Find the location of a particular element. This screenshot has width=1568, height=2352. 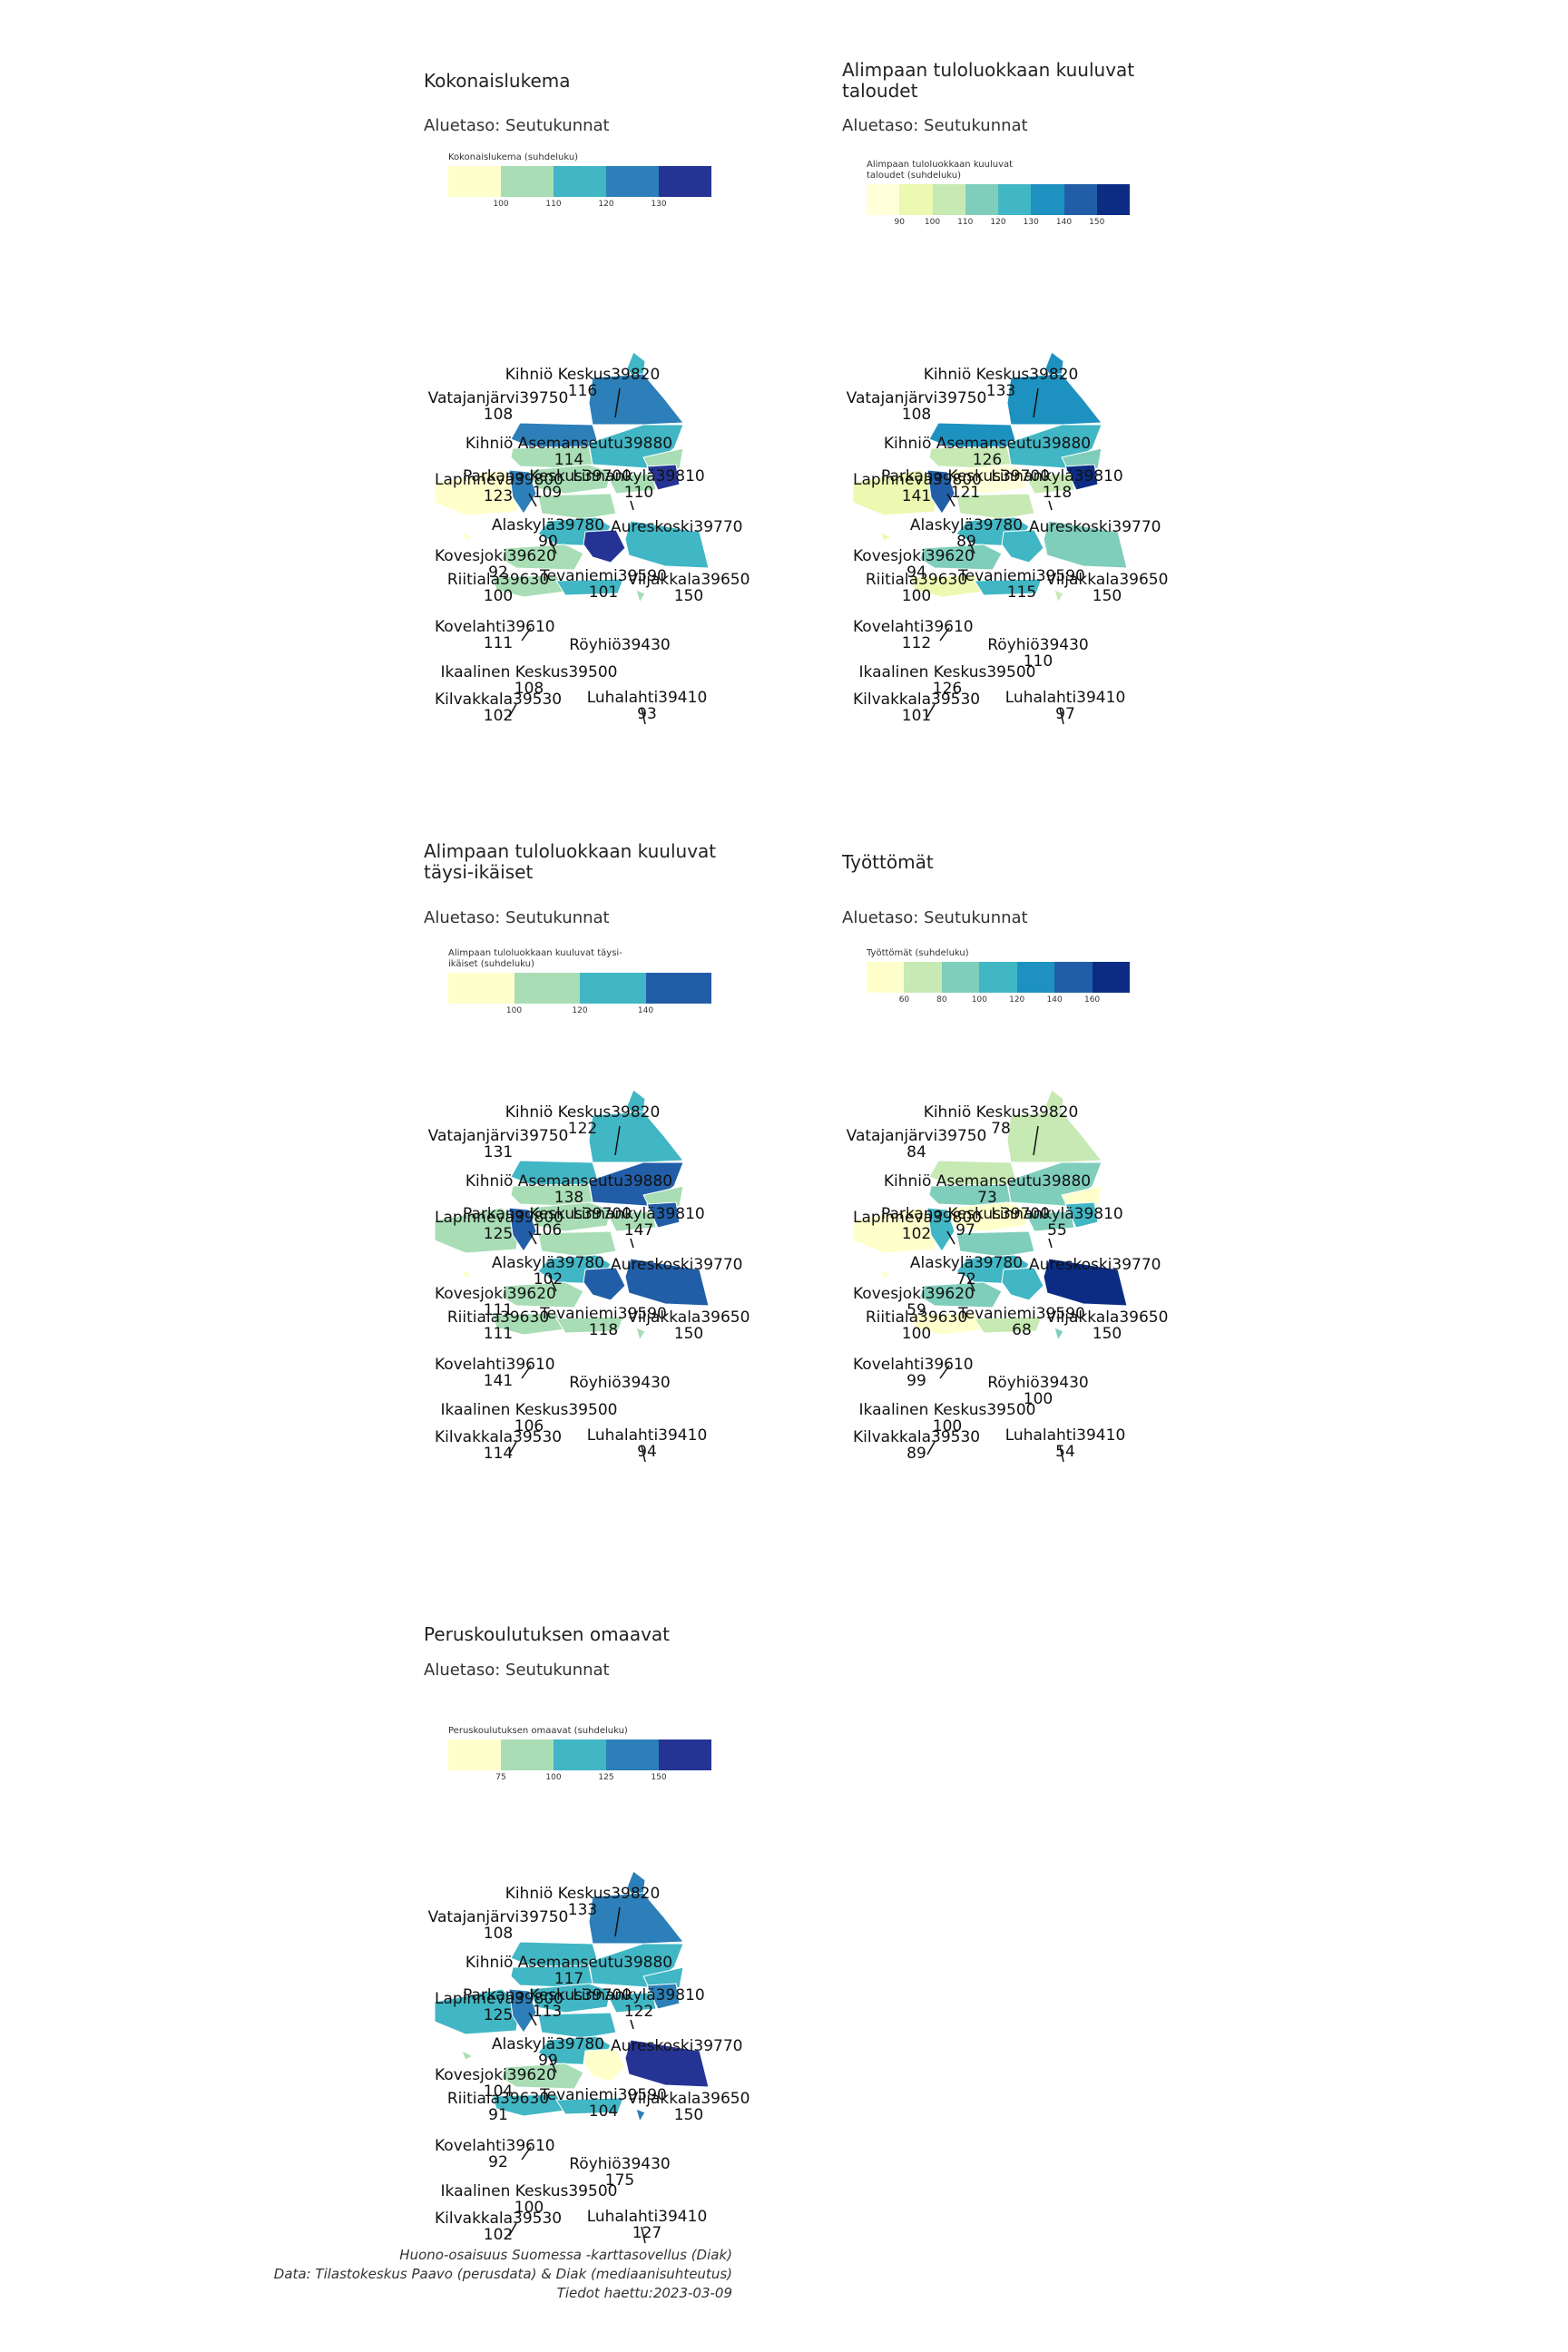

region-name-label: Parkano Keskus39700 is located at coordinates (965, 1214).